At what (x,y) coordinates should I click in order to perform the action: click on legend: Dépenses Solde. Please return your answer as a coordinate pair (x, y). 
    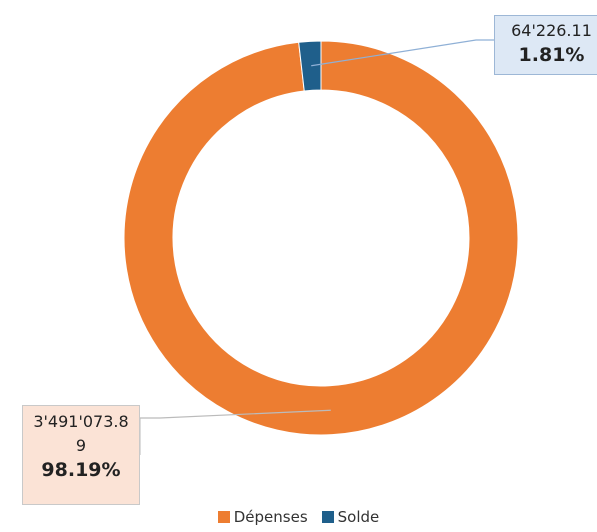
    Looking at the image, I should click on (298, 517).